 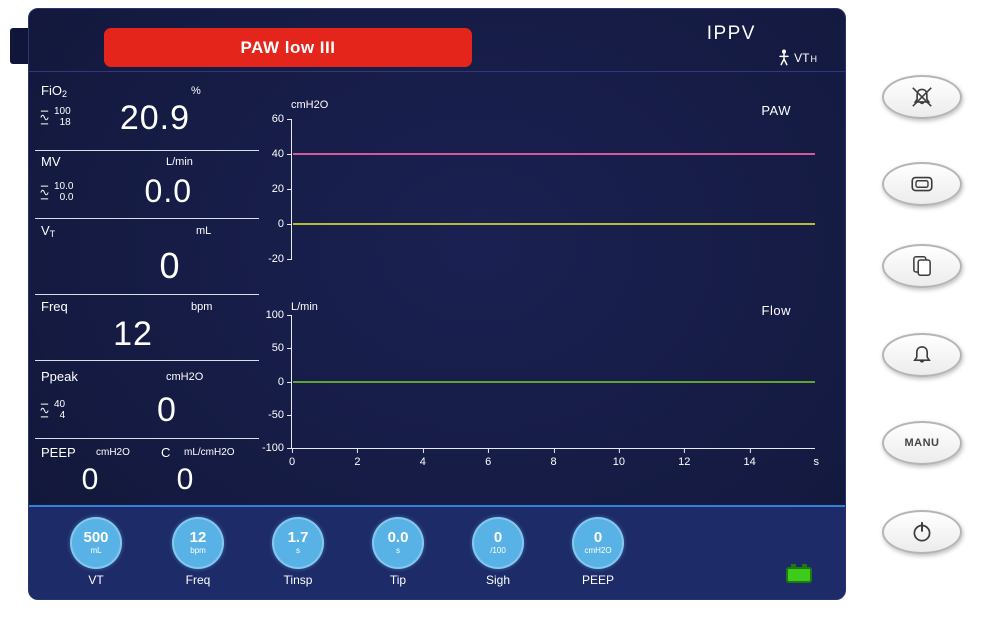 What do you see at coordinates (196, 91) in the screenshot?
I see `param-fio2-unit: %` at bounding box center [196, 91].